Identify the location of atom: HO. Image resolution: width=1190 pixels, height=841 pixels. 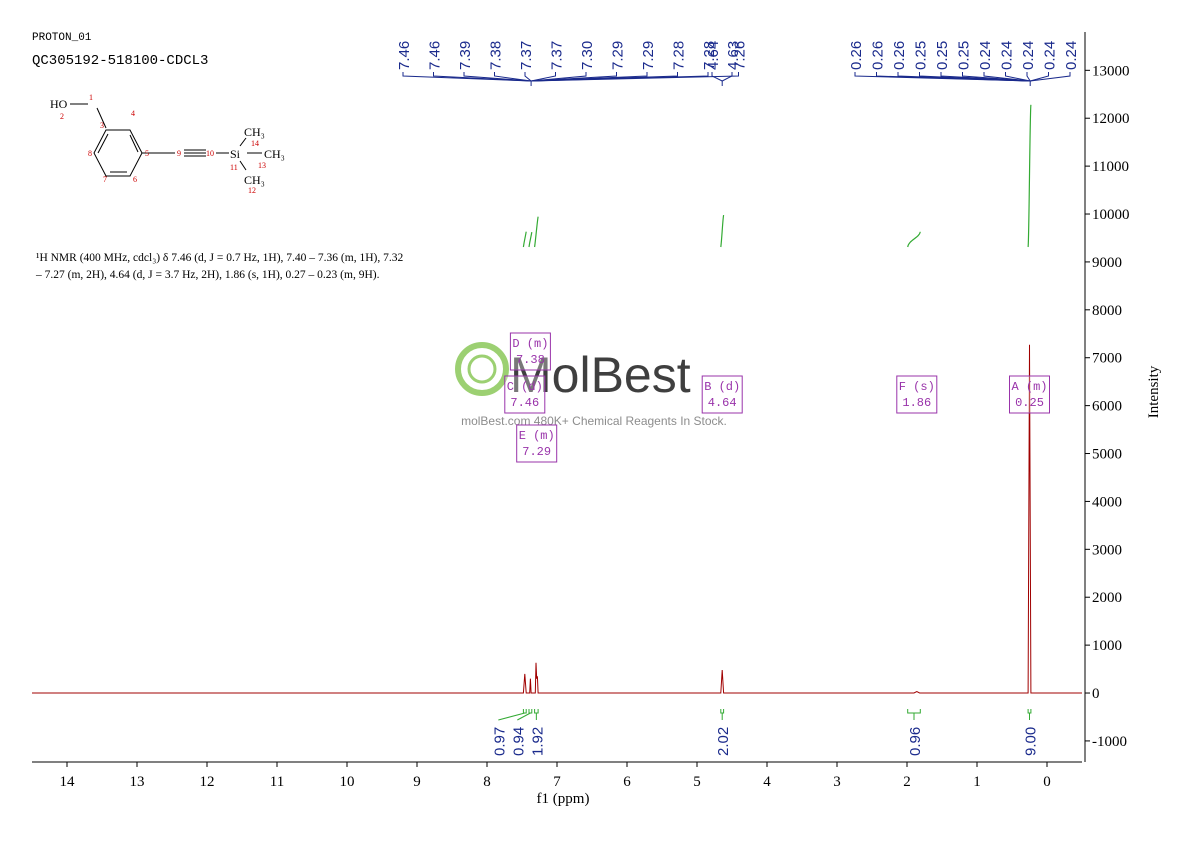
(59, 104).